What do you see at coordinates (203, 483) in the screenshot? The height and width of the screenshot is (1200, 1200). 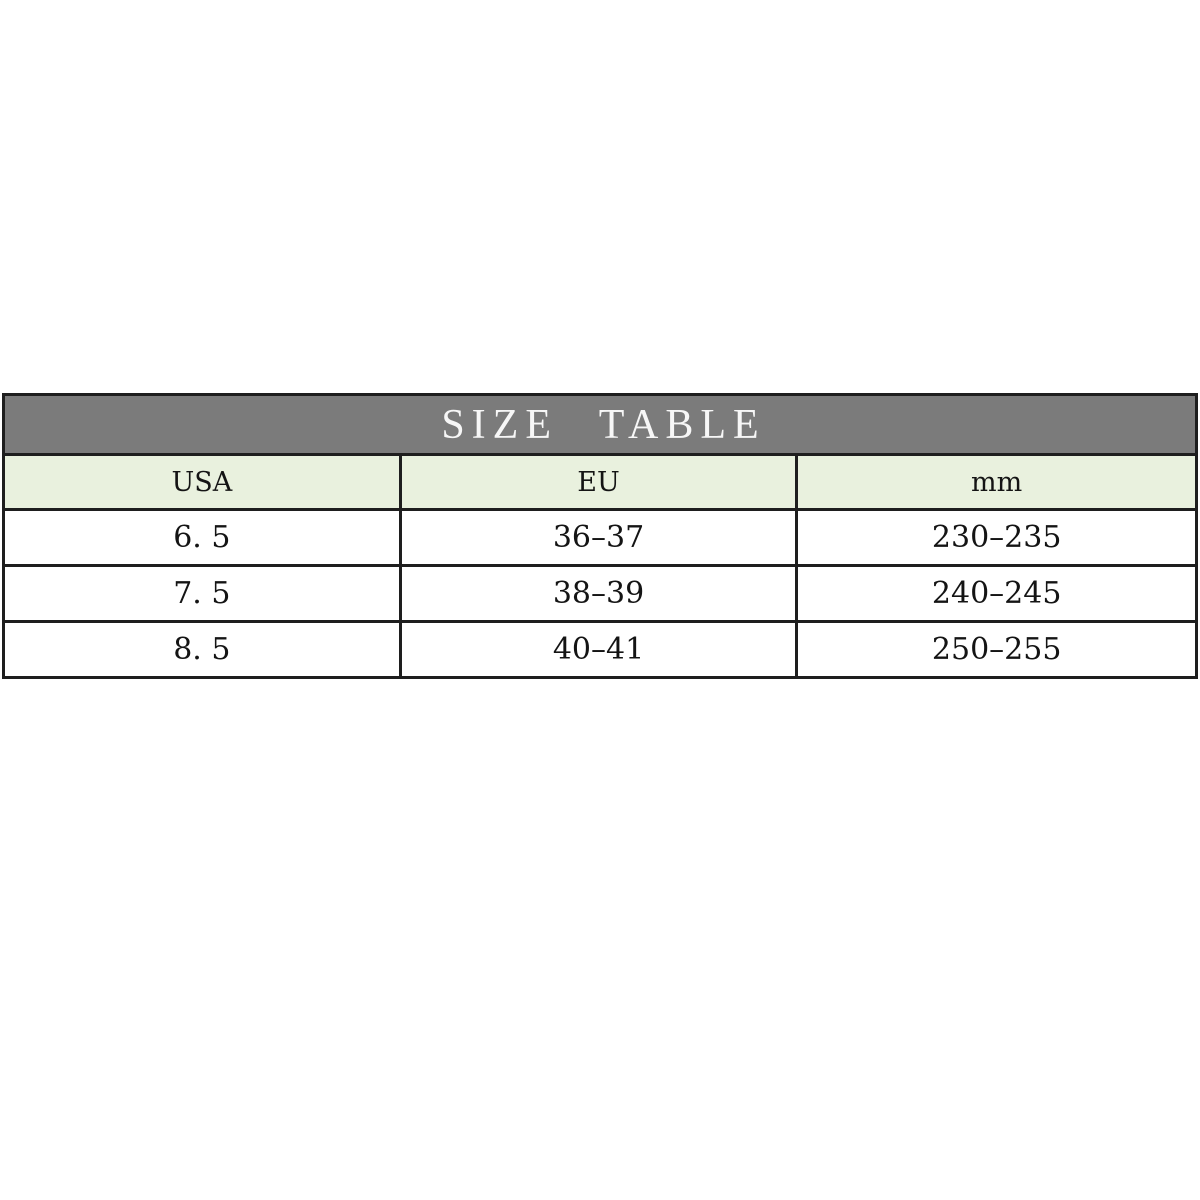 I see `column-header-usa: USA` at bounding box center [203, 483].